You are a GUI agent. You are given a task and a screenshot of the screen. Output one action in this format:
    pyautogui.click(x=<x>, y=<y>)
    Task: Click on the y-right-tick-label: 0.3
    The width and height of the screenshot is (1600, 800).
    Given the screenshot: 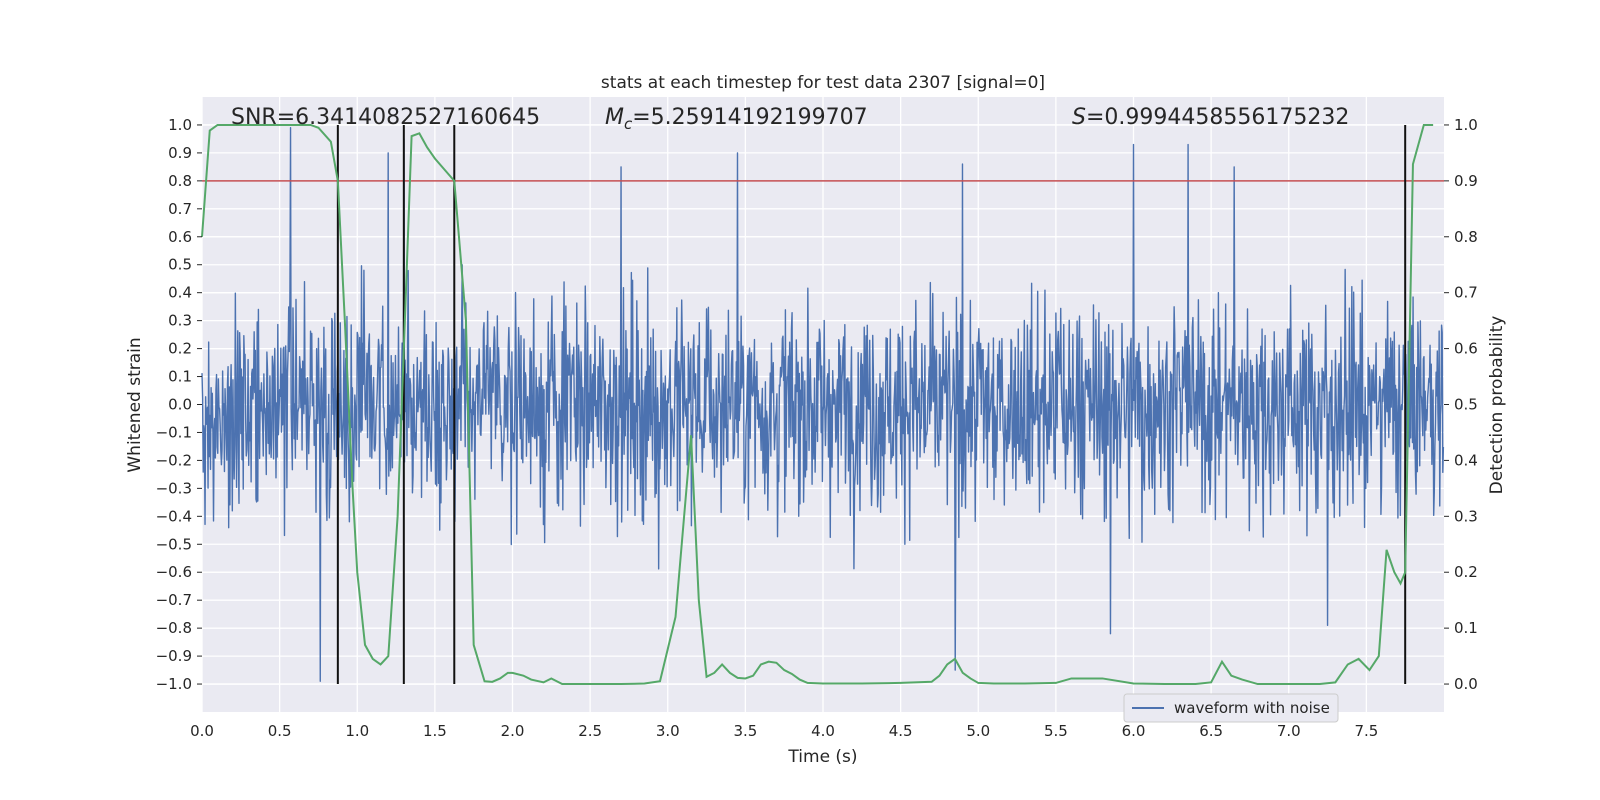 What is the action you would take?
    pyautogui.click(x=1466, y=516)
    